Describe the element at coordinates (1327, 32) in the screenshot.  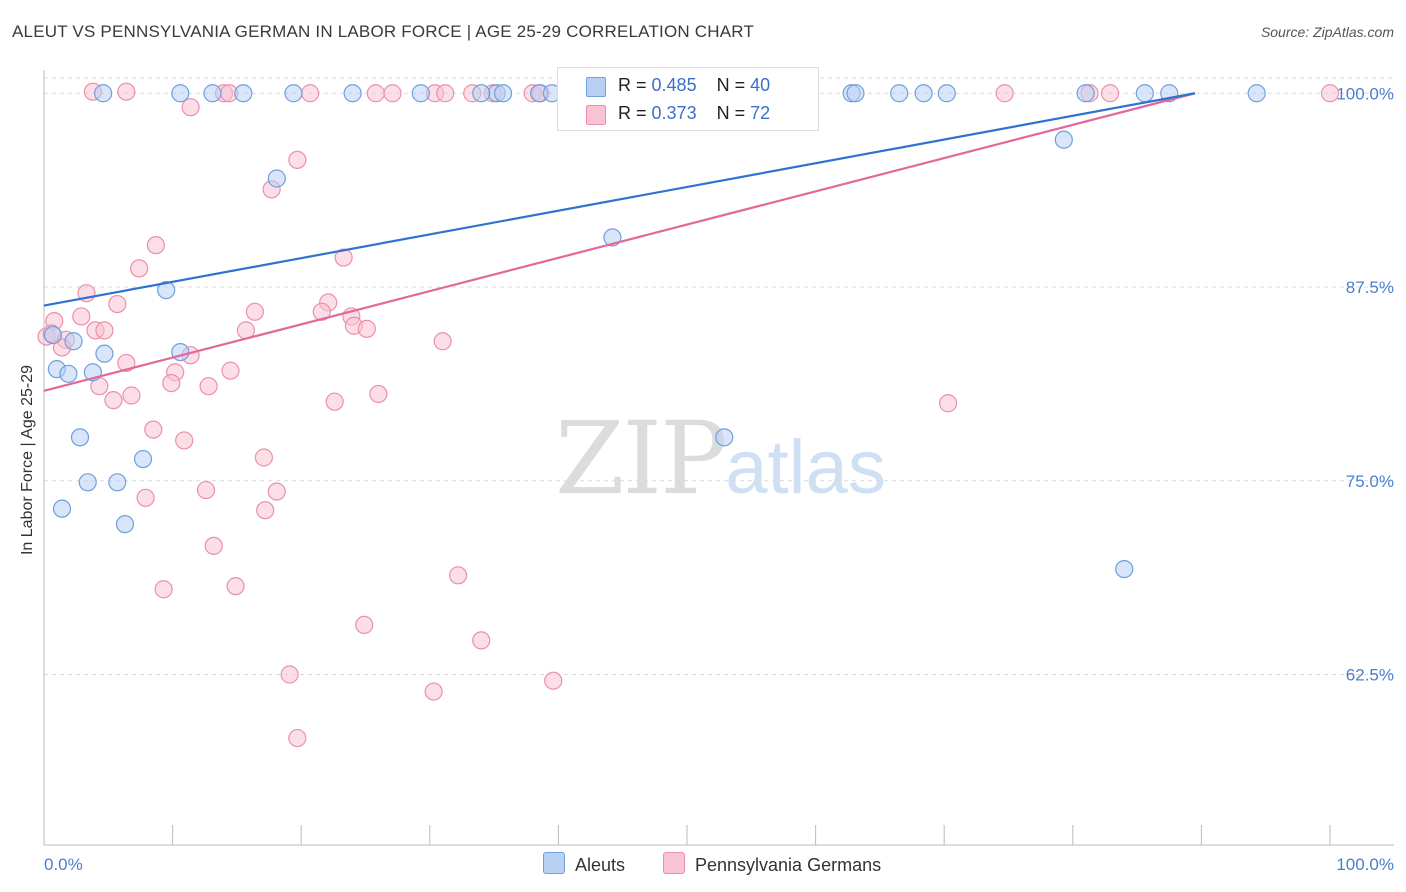
I see `source-label: Source: ZipAtlas.com` at that location.